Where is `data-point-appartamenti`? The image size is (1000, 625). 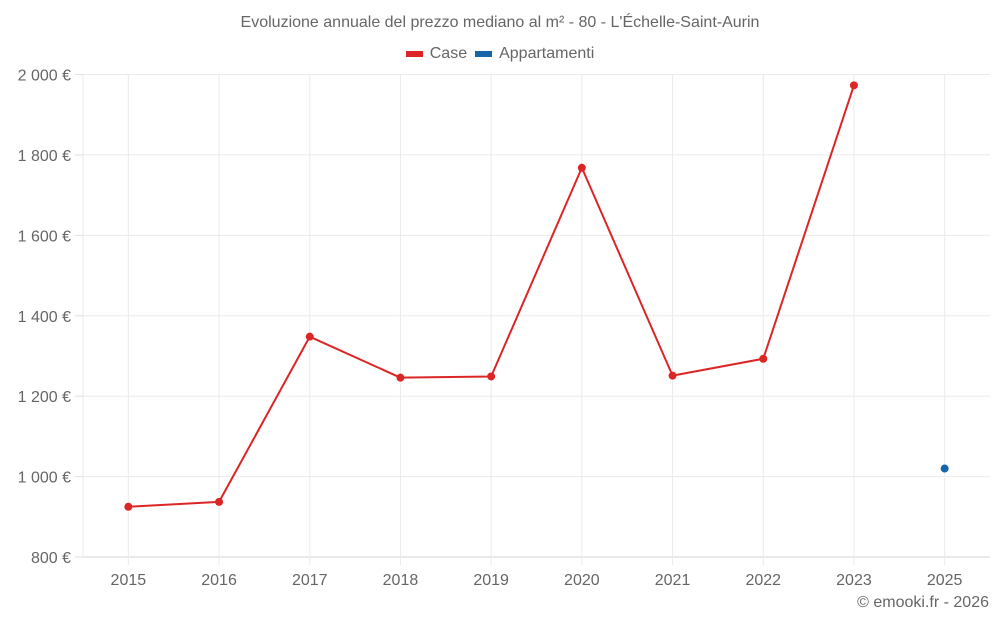 data-point-appartamenti is located at coordinates (944, 468).